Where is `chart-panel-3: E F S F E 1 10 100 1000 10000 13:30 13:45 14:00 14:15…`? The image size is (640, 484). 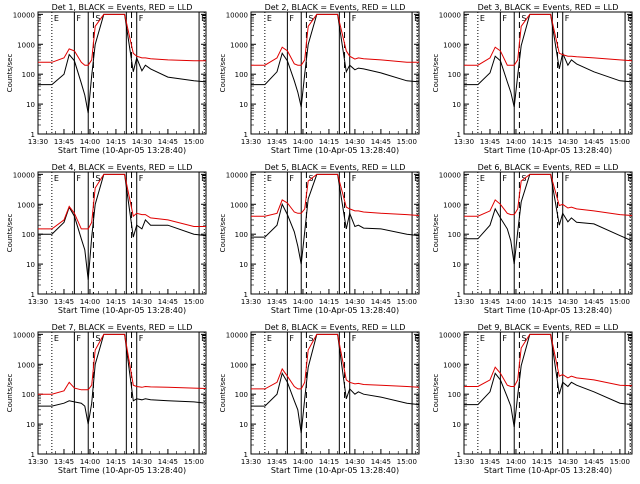
chart-panel-3: E F S F E 1 10 100 1000 10000 13:30 13:45 14:00 14:15… is located at coordinates (532, 79).